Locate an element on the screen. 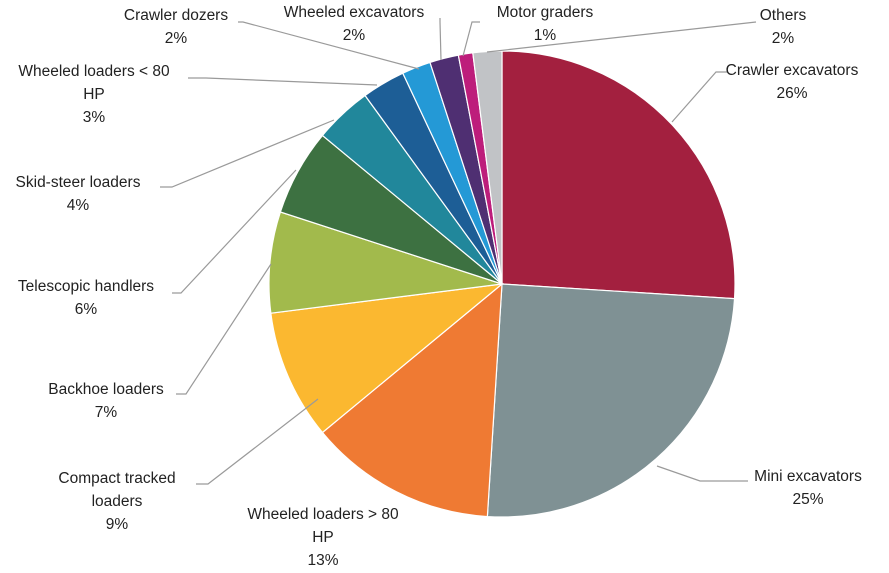 The height and width of the screenshot is (573, 889). slice-percent: 7% is located at coordinates (106, 412).